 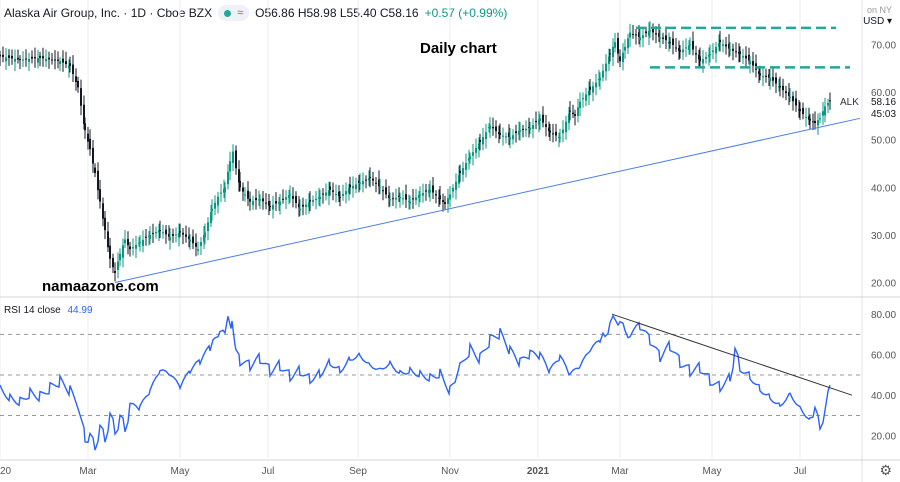 I want to click on status-pill: ≈, so click(x=234, y=13).